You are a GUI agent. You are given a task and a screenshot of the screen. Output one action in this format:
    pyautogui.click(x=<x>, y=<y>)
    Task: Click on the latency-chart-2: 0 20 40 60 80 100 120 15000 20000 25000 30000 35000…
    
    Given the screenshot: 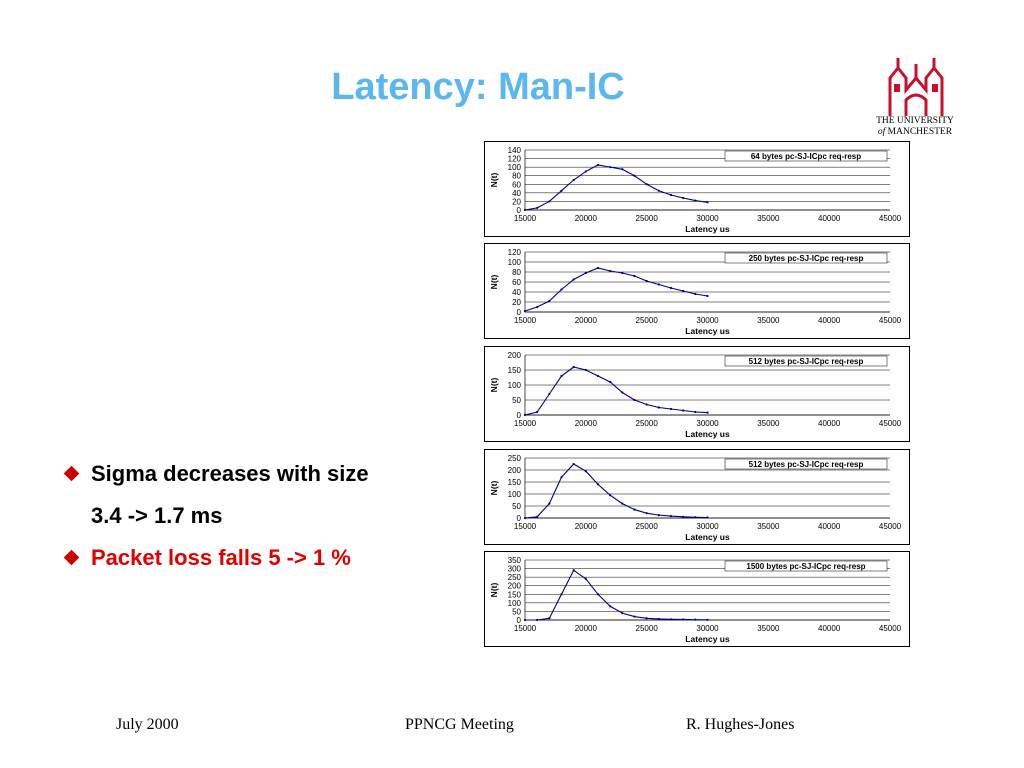 What is the action you would take?
    pyautogui.click(x=697, y=291)
    